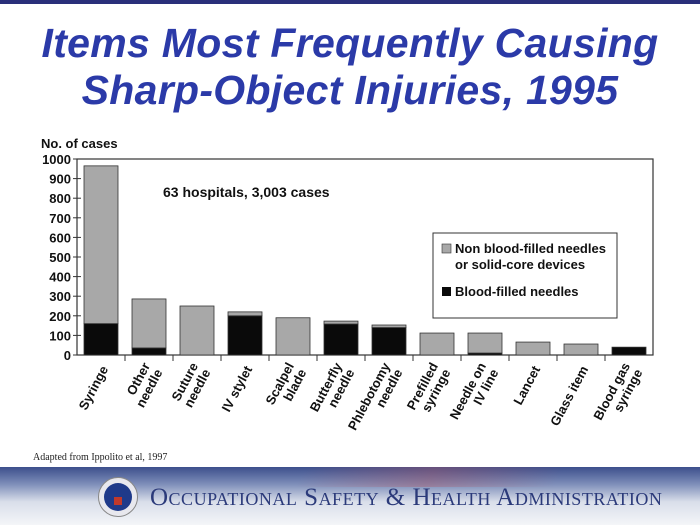 This screenshot has height=525, width=700. Describe the element at coordinates (350, 2) in the screenshot. I see `top-bar` at that location.